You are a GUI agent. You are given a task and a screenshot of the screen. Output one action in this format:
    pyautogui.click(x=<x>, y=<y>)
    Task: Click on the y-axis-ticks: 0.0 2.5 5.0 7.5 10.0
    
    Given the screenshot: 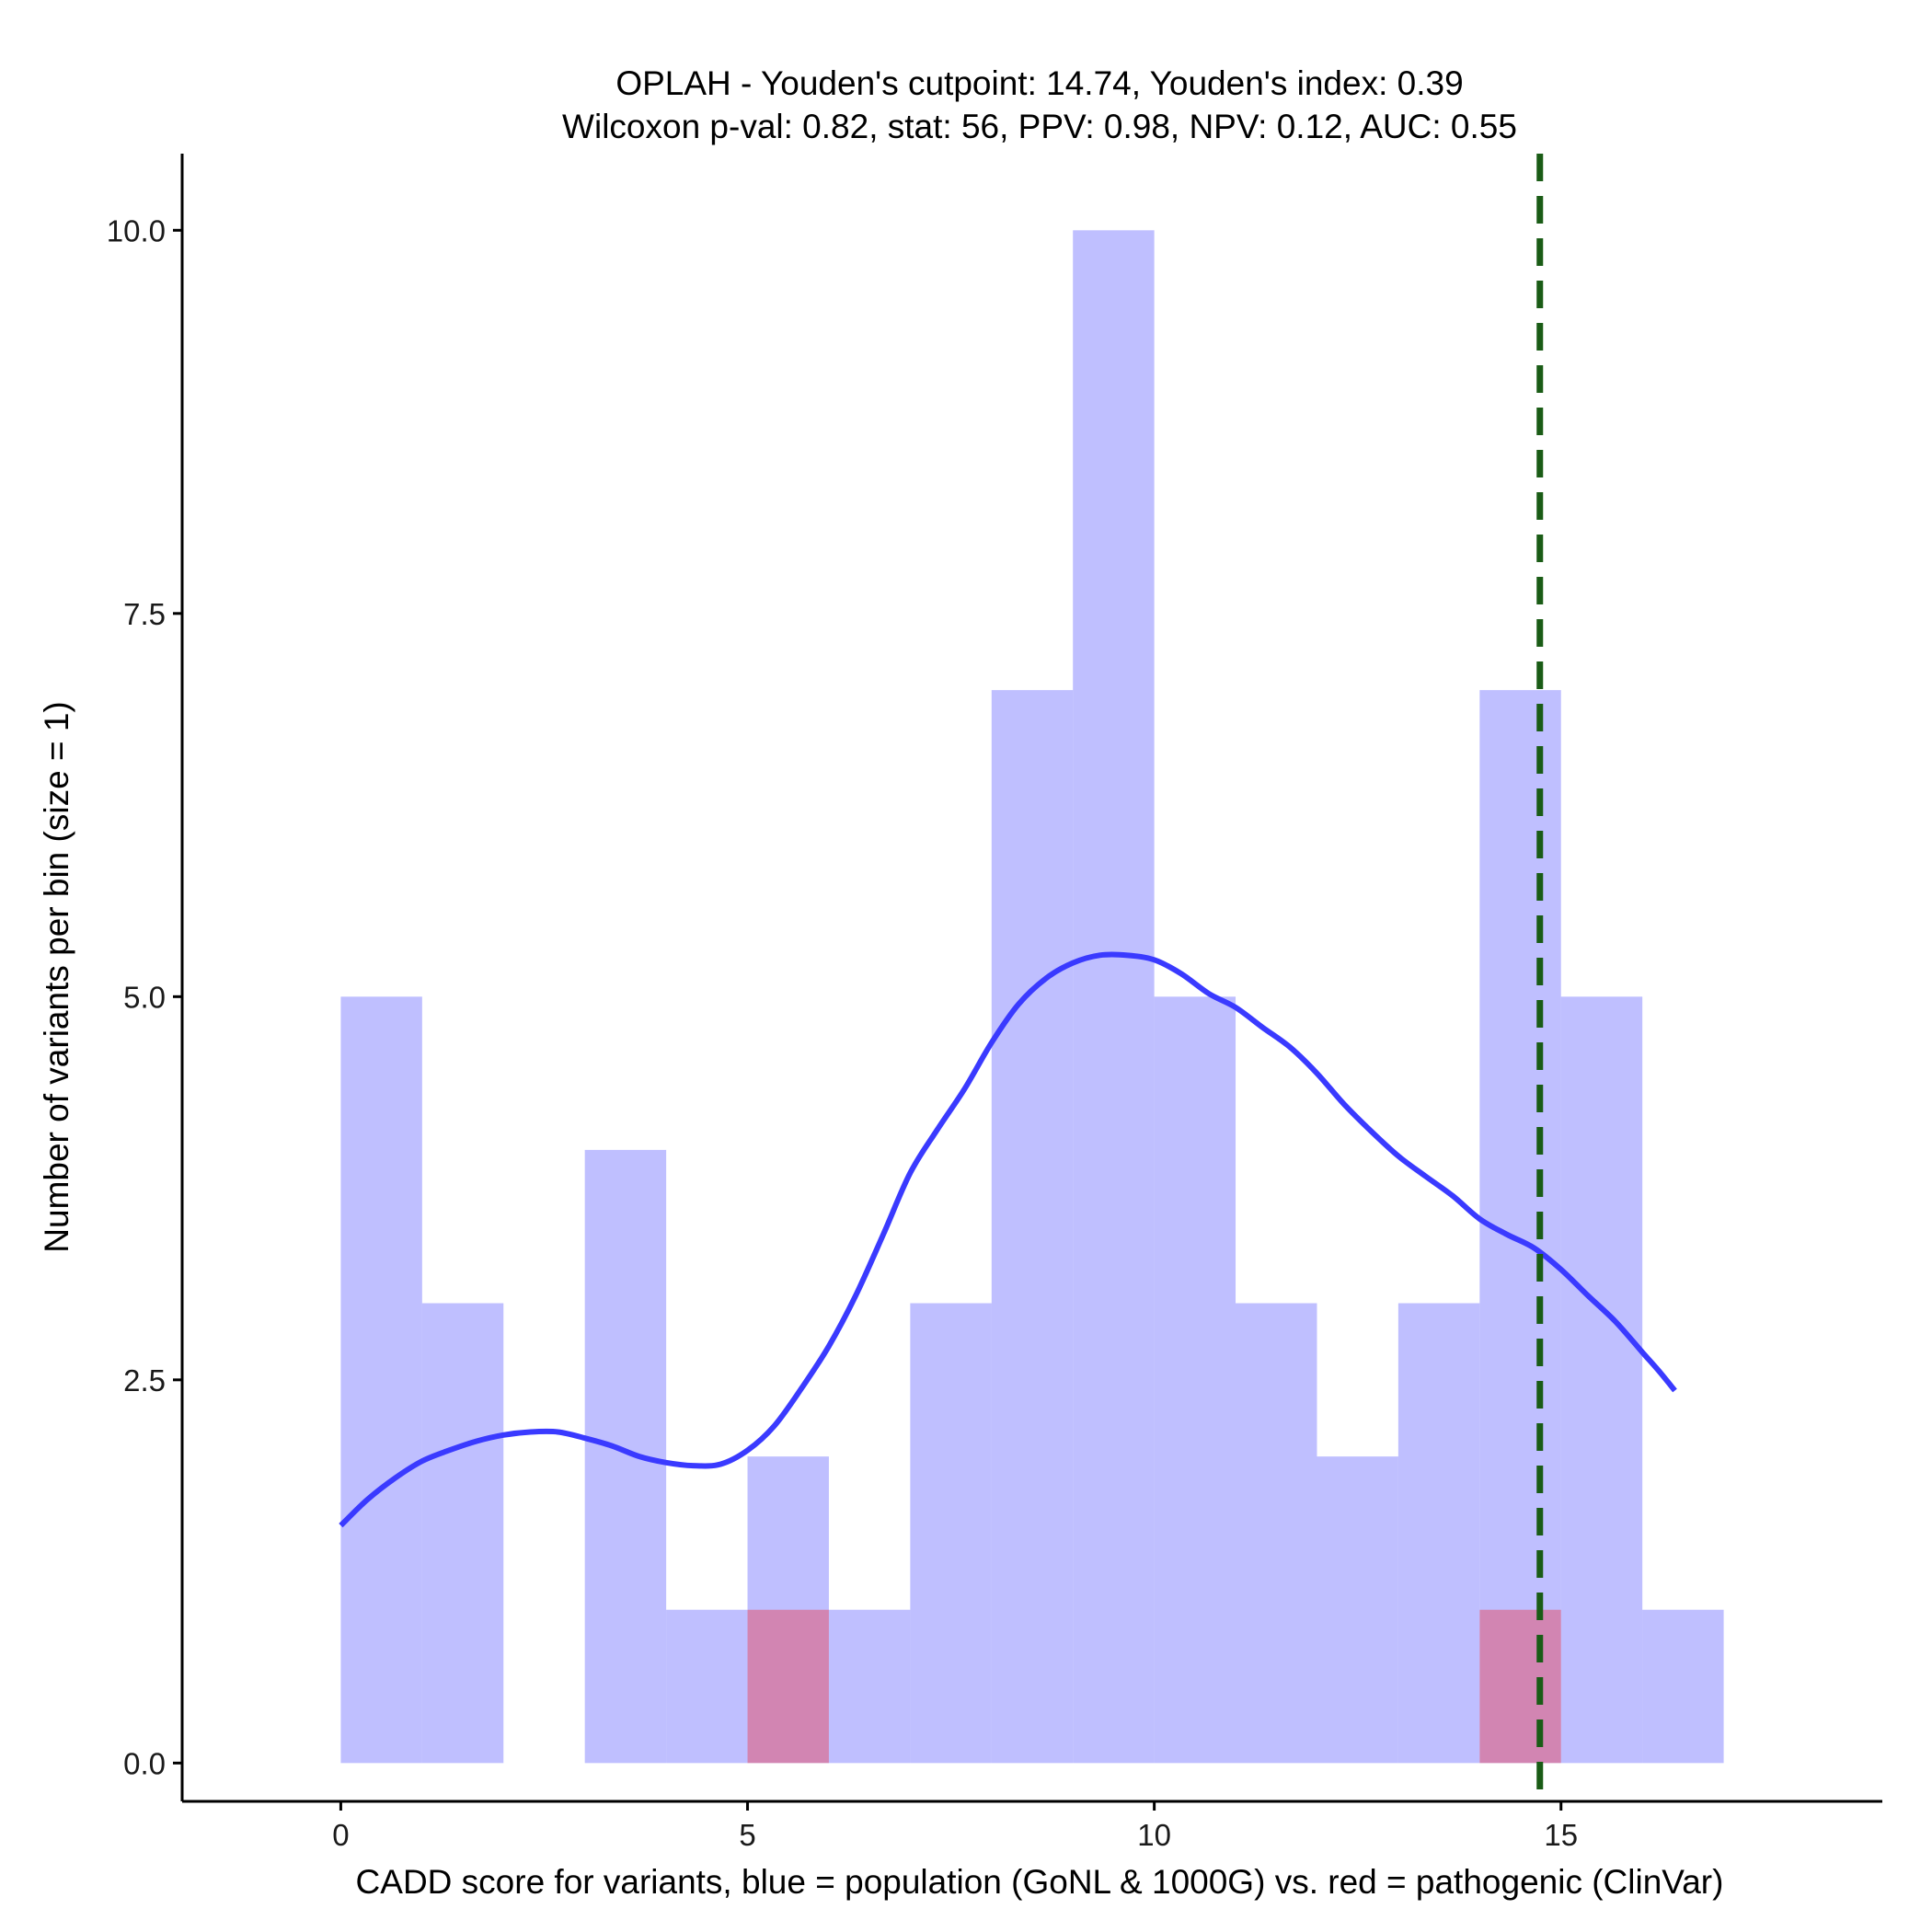 What is the action you would take?
    pyautogui.click(x=144, y=997)
    